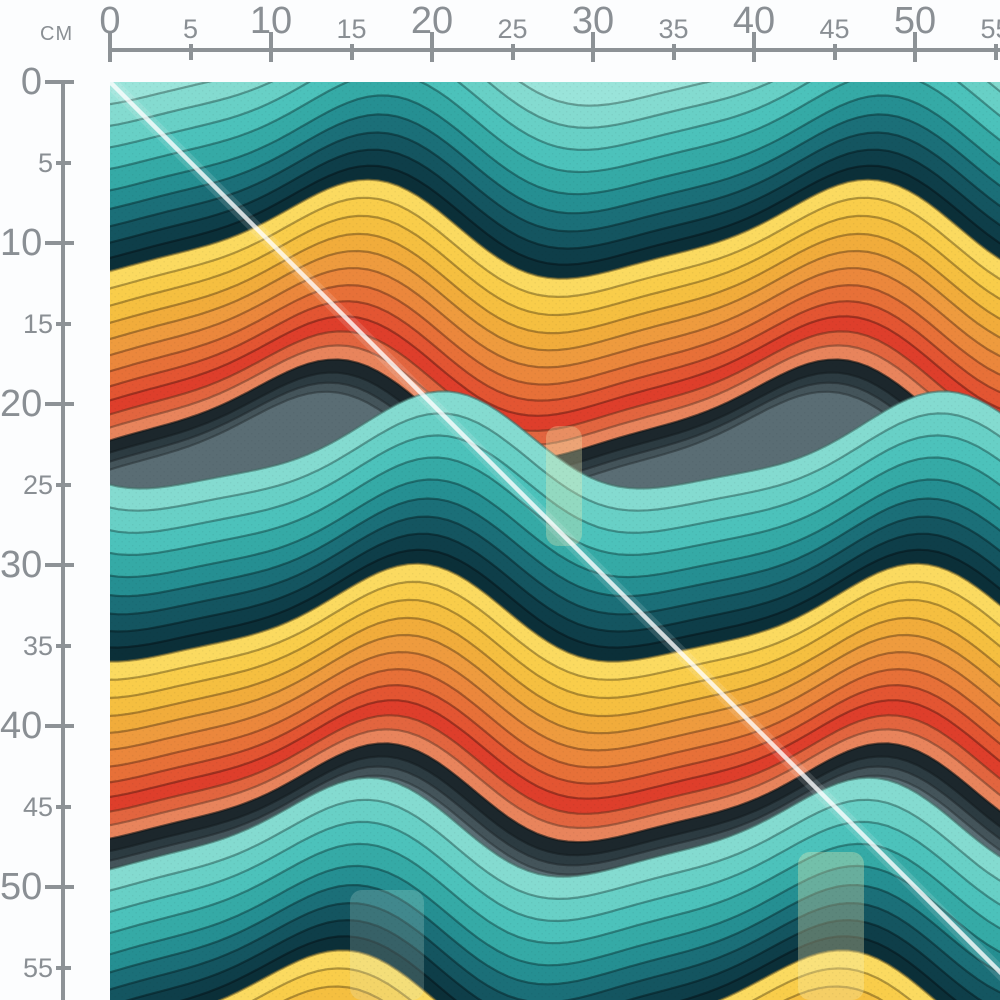  I want to click on ruler-left-tick-label: 45, so click(37, 806).